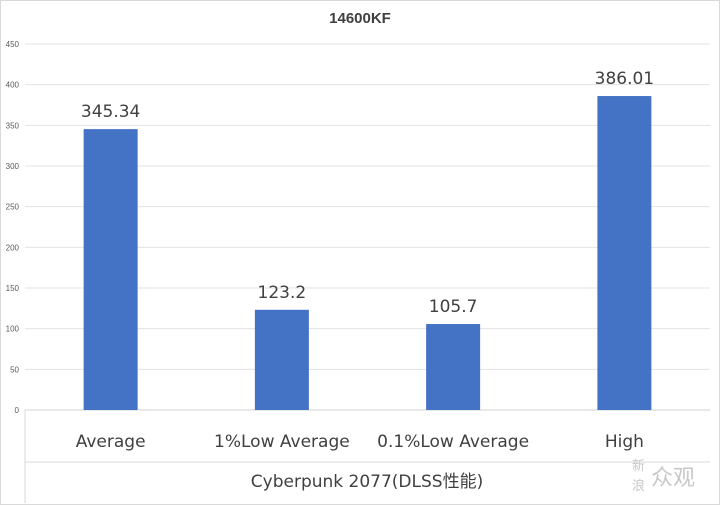  What do you see at coordinates (673, 478) in the screenshot?
I see `watermark-brand: 众观` at bounding box center [673, 478].